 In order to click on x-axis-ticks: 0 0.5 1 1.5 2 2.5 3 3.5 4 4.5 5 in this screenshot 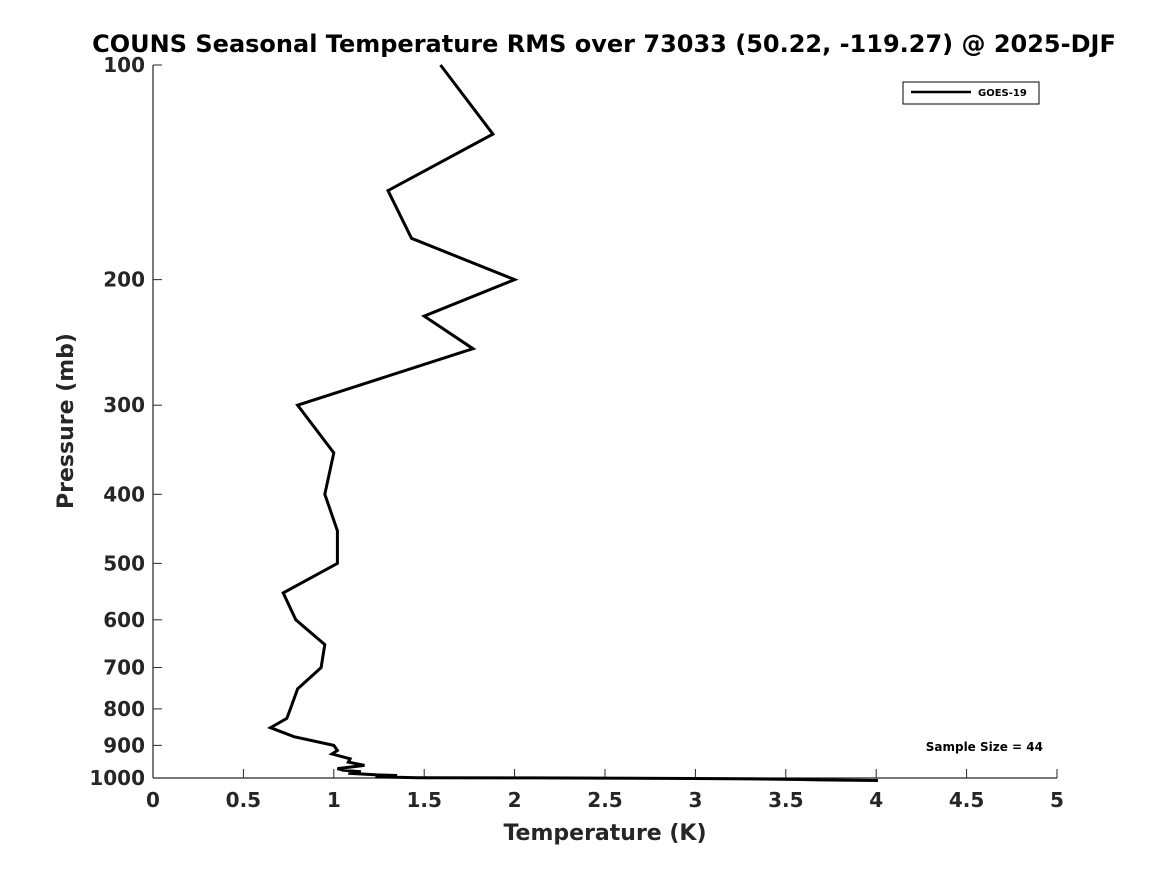, I will do `click(605, 790)`.